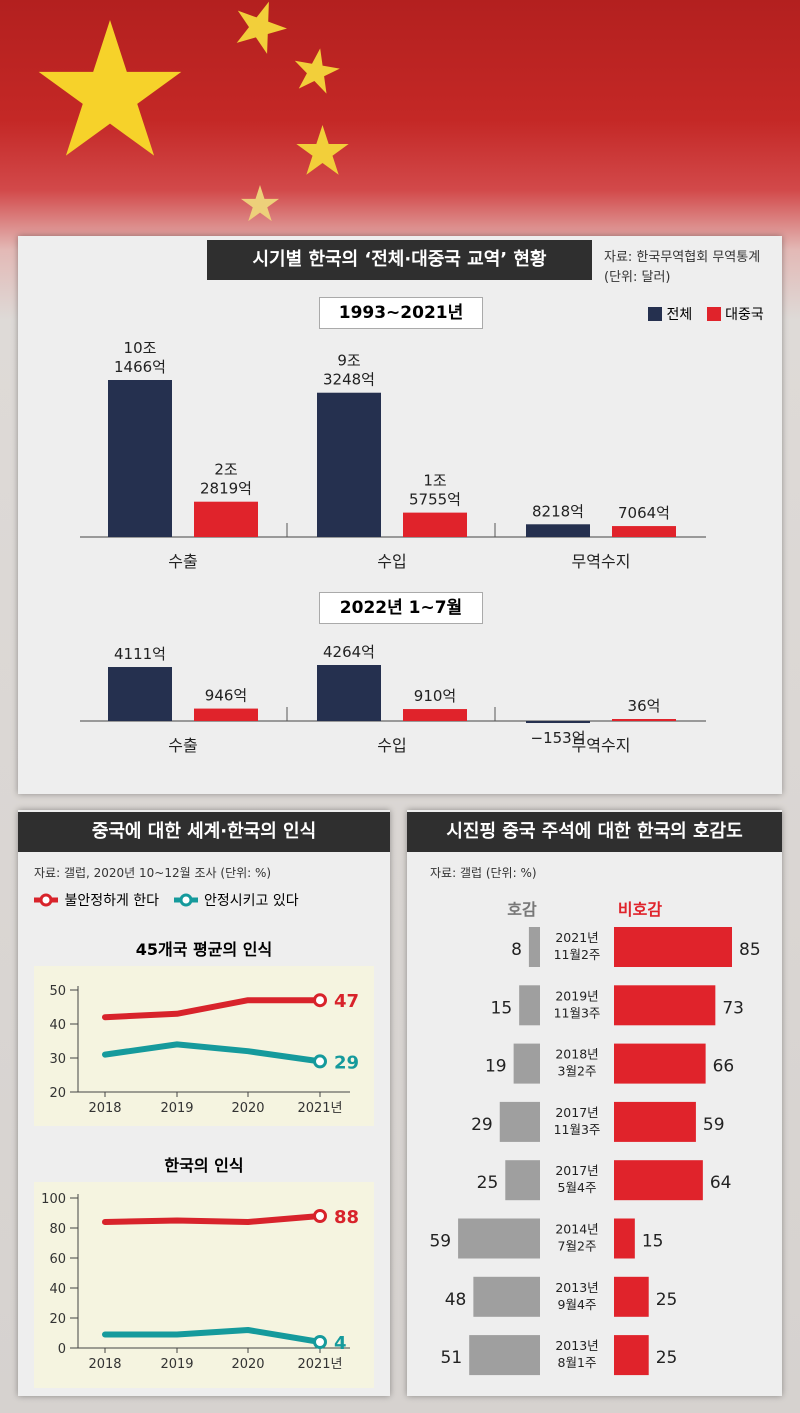  What do you see at coordinates (577, 1304) in the screenshot?
I see `date-label-week: 9월4주` at bounding box center [577, 1304].